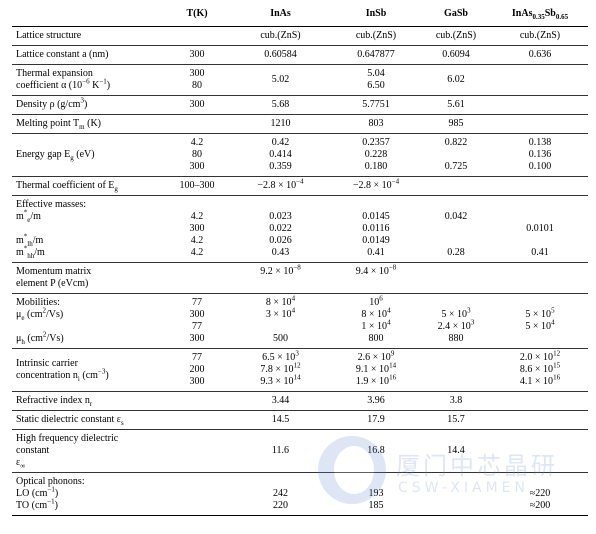 The image size is (596, 534). Describe the element at coordinates (456, 123) in the screenshot. I see `cell-gasb: 985` at that location.